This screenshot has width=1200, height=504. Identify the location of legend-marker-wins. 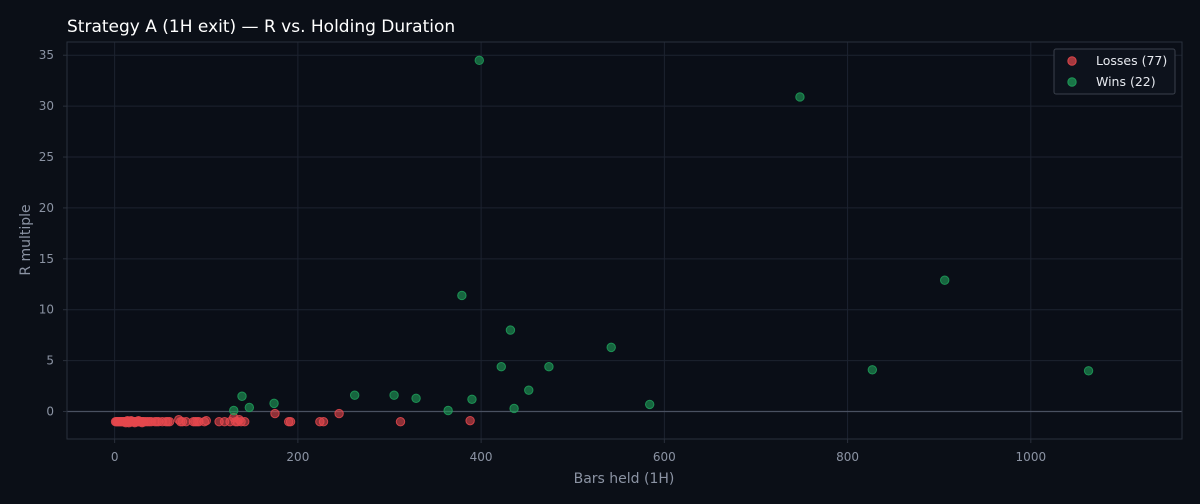
(1072, 82).